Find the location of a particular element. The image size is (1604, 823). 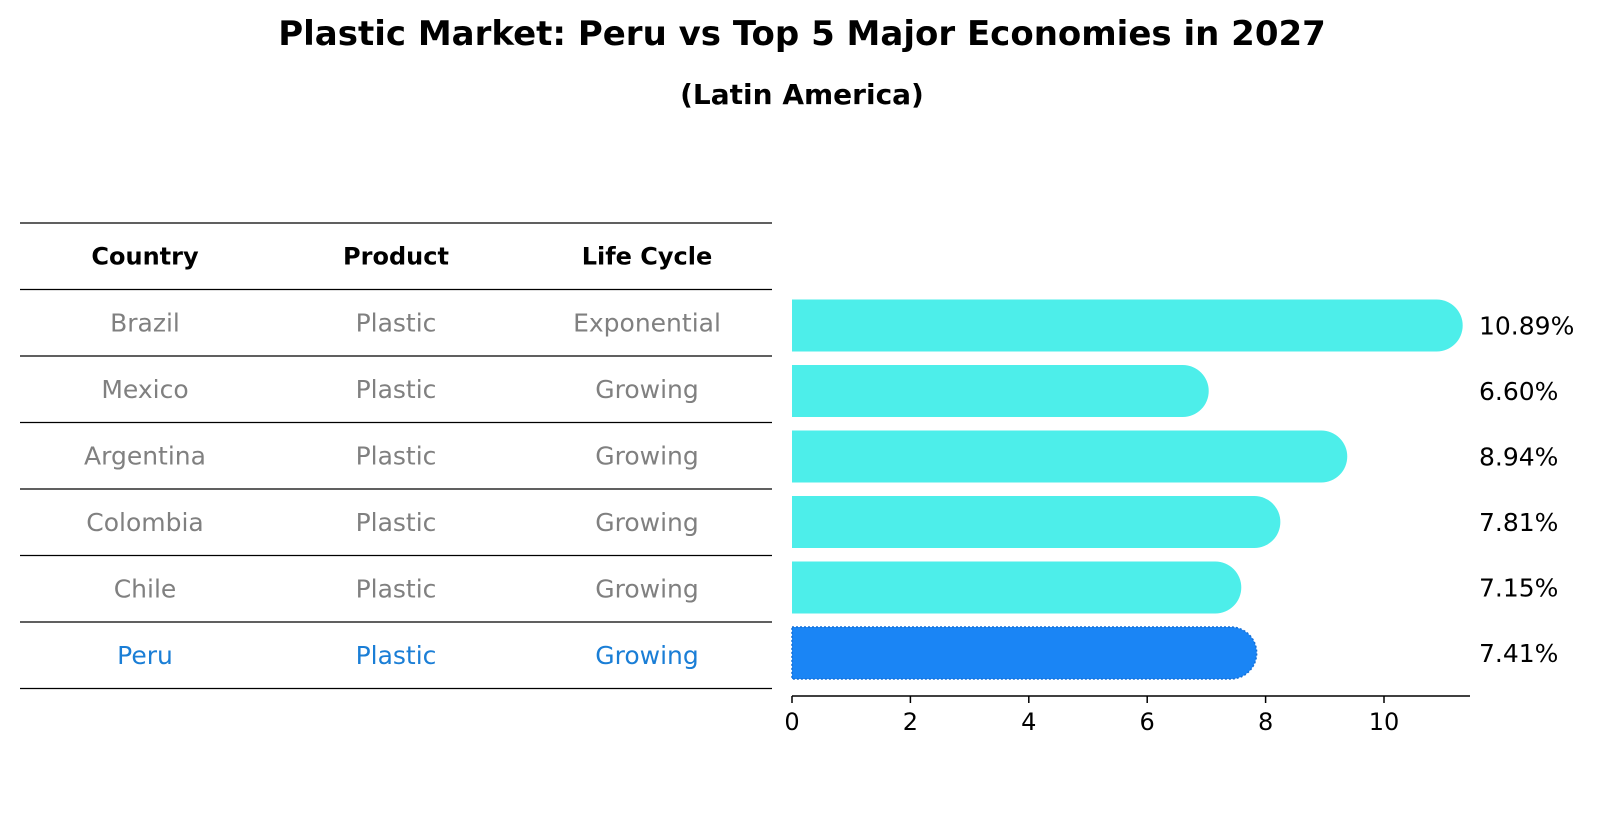

bar-value-label: 7.41% is located at coordinates (1518, 653).